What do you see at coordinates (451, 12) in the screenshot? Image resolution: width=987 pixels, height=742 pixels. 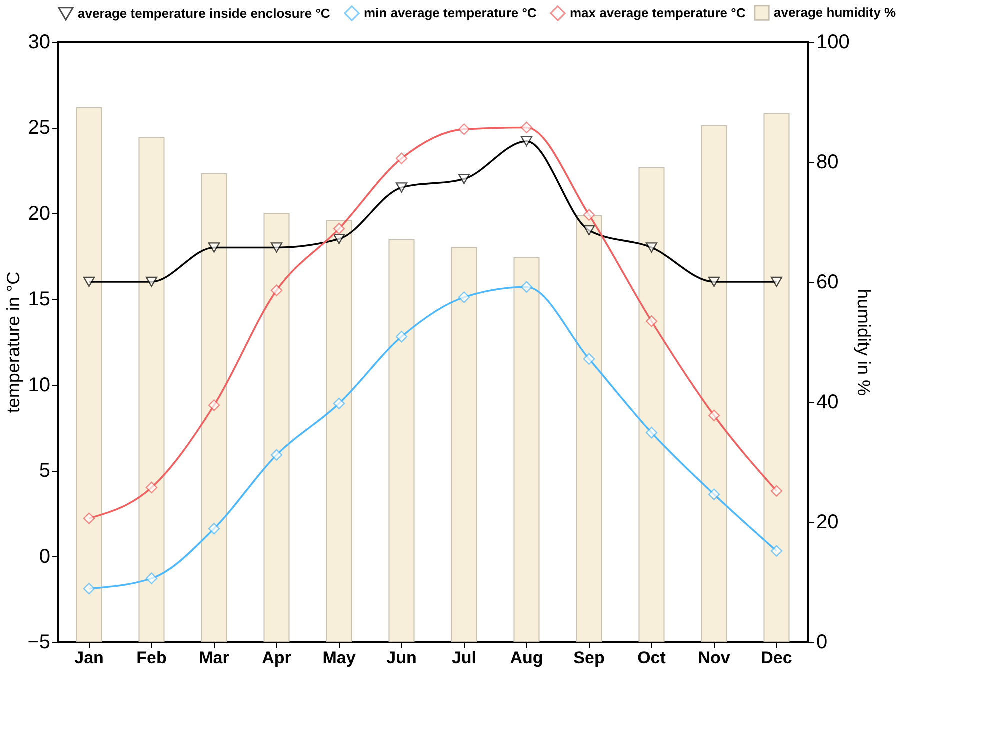 I see `legend-label: min average temperature °C` at bounding box center [451, 12].